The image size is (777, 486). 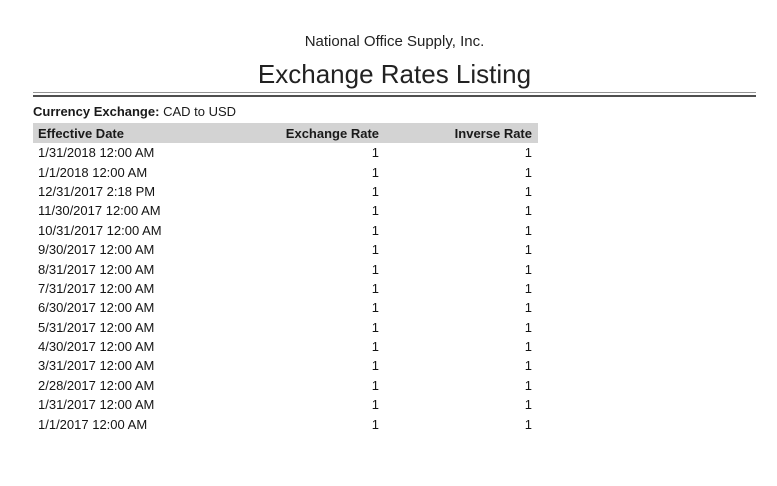 I want to click on table-row: 8/31/2017 12:00 AM 1 1, so click(x=285, y=268).